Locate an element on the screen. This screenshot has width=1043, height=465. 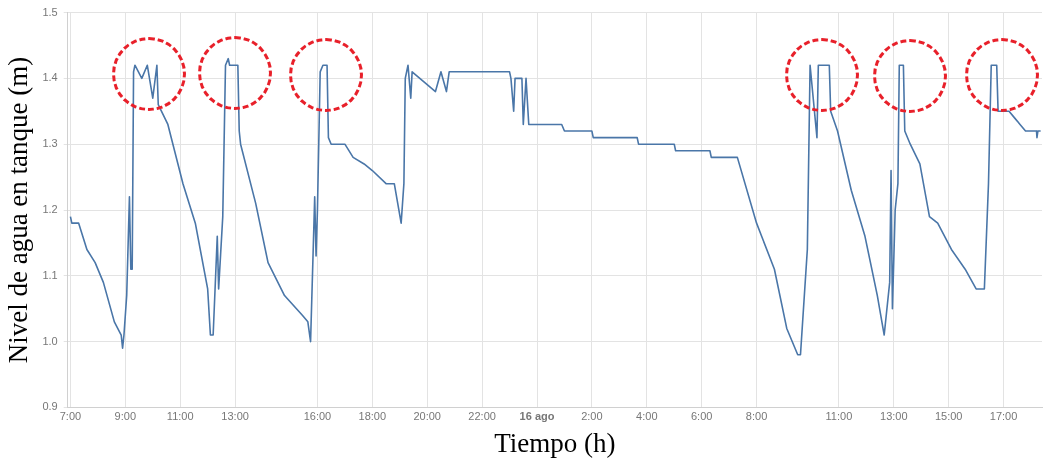
x-tick-label: 2:00 is located at coordinates (592, 416).